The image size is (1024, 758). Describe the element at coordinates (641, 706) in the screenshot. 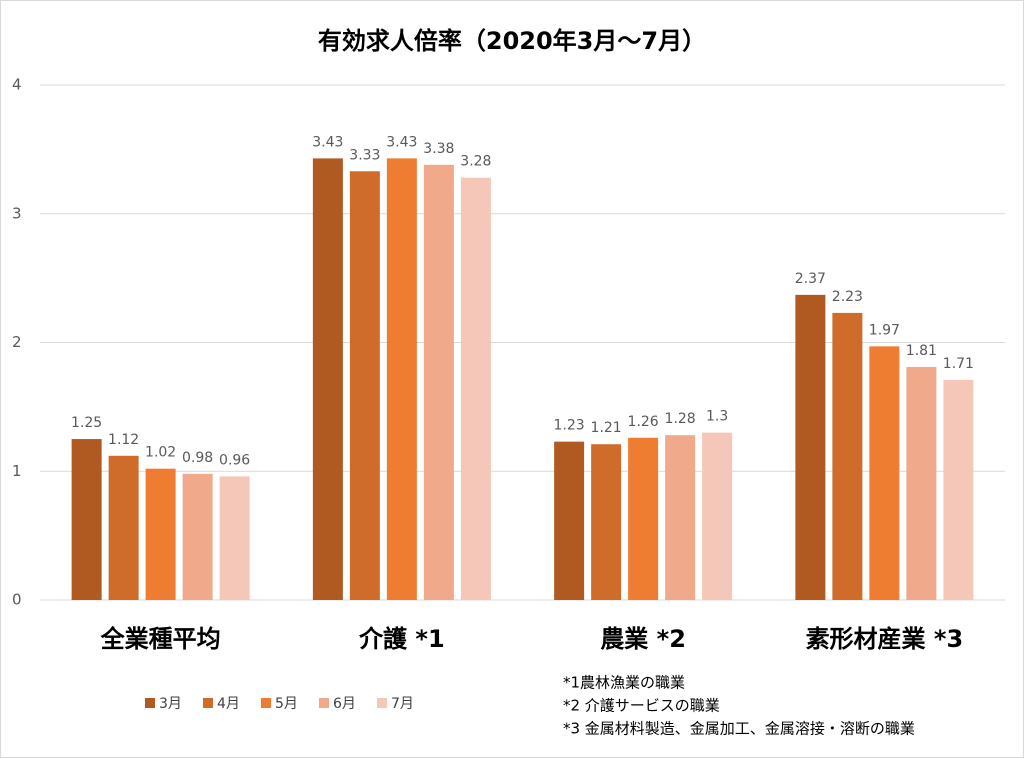

I see `note: *2 介護サービスの職業` at that location.